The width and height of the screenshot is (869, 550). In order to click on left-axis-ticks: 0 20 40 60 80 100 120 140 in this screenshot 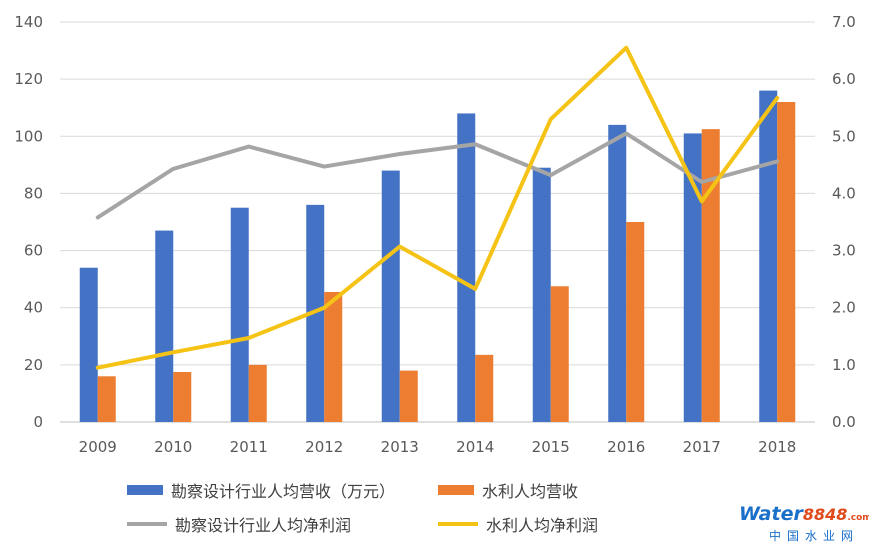, I will do `click(28, 222)`.